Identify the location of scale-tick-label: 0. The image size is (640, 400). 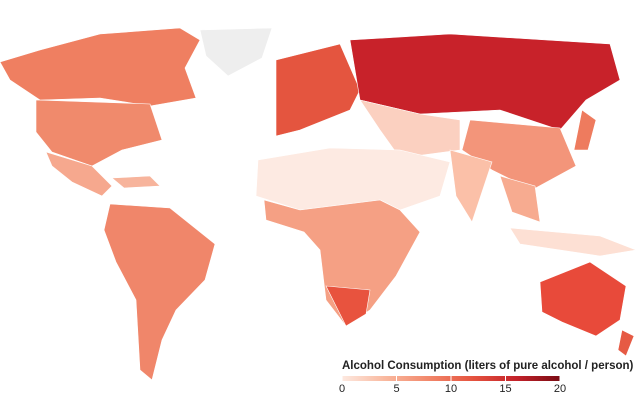
(342, 389).